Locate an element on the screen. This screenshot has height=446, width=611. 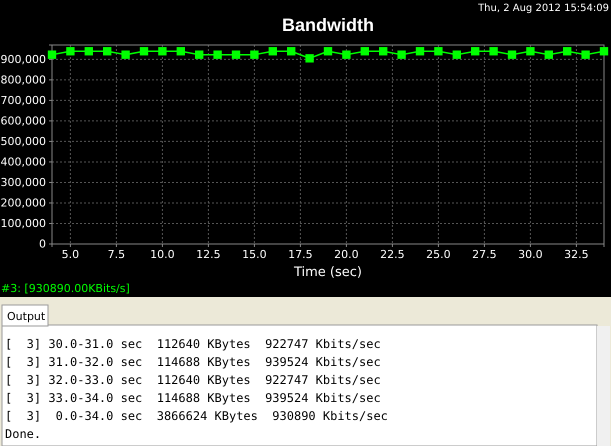
text: [ 3] 0.0-34.0 sec 3866624 KBytes 930890 Kbits/sec is located at coordinates (196, 416).